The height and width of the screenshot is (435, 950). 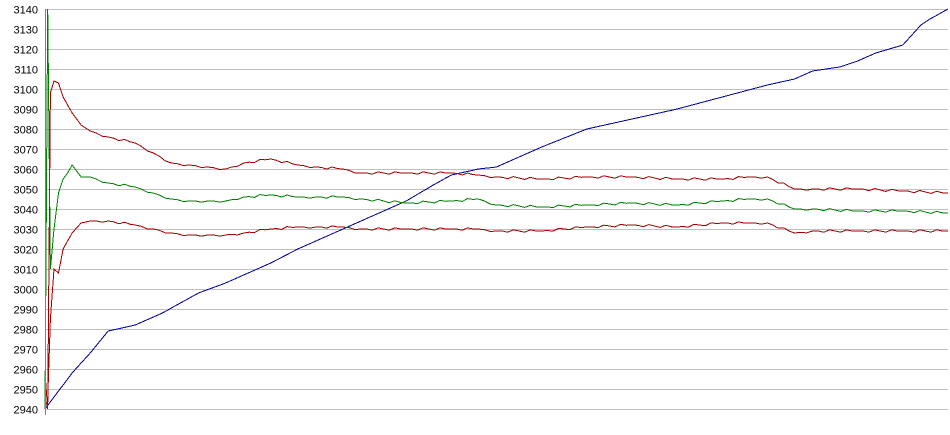 I want to click on y-tick-label: 2960, so click(x=26, y=371).